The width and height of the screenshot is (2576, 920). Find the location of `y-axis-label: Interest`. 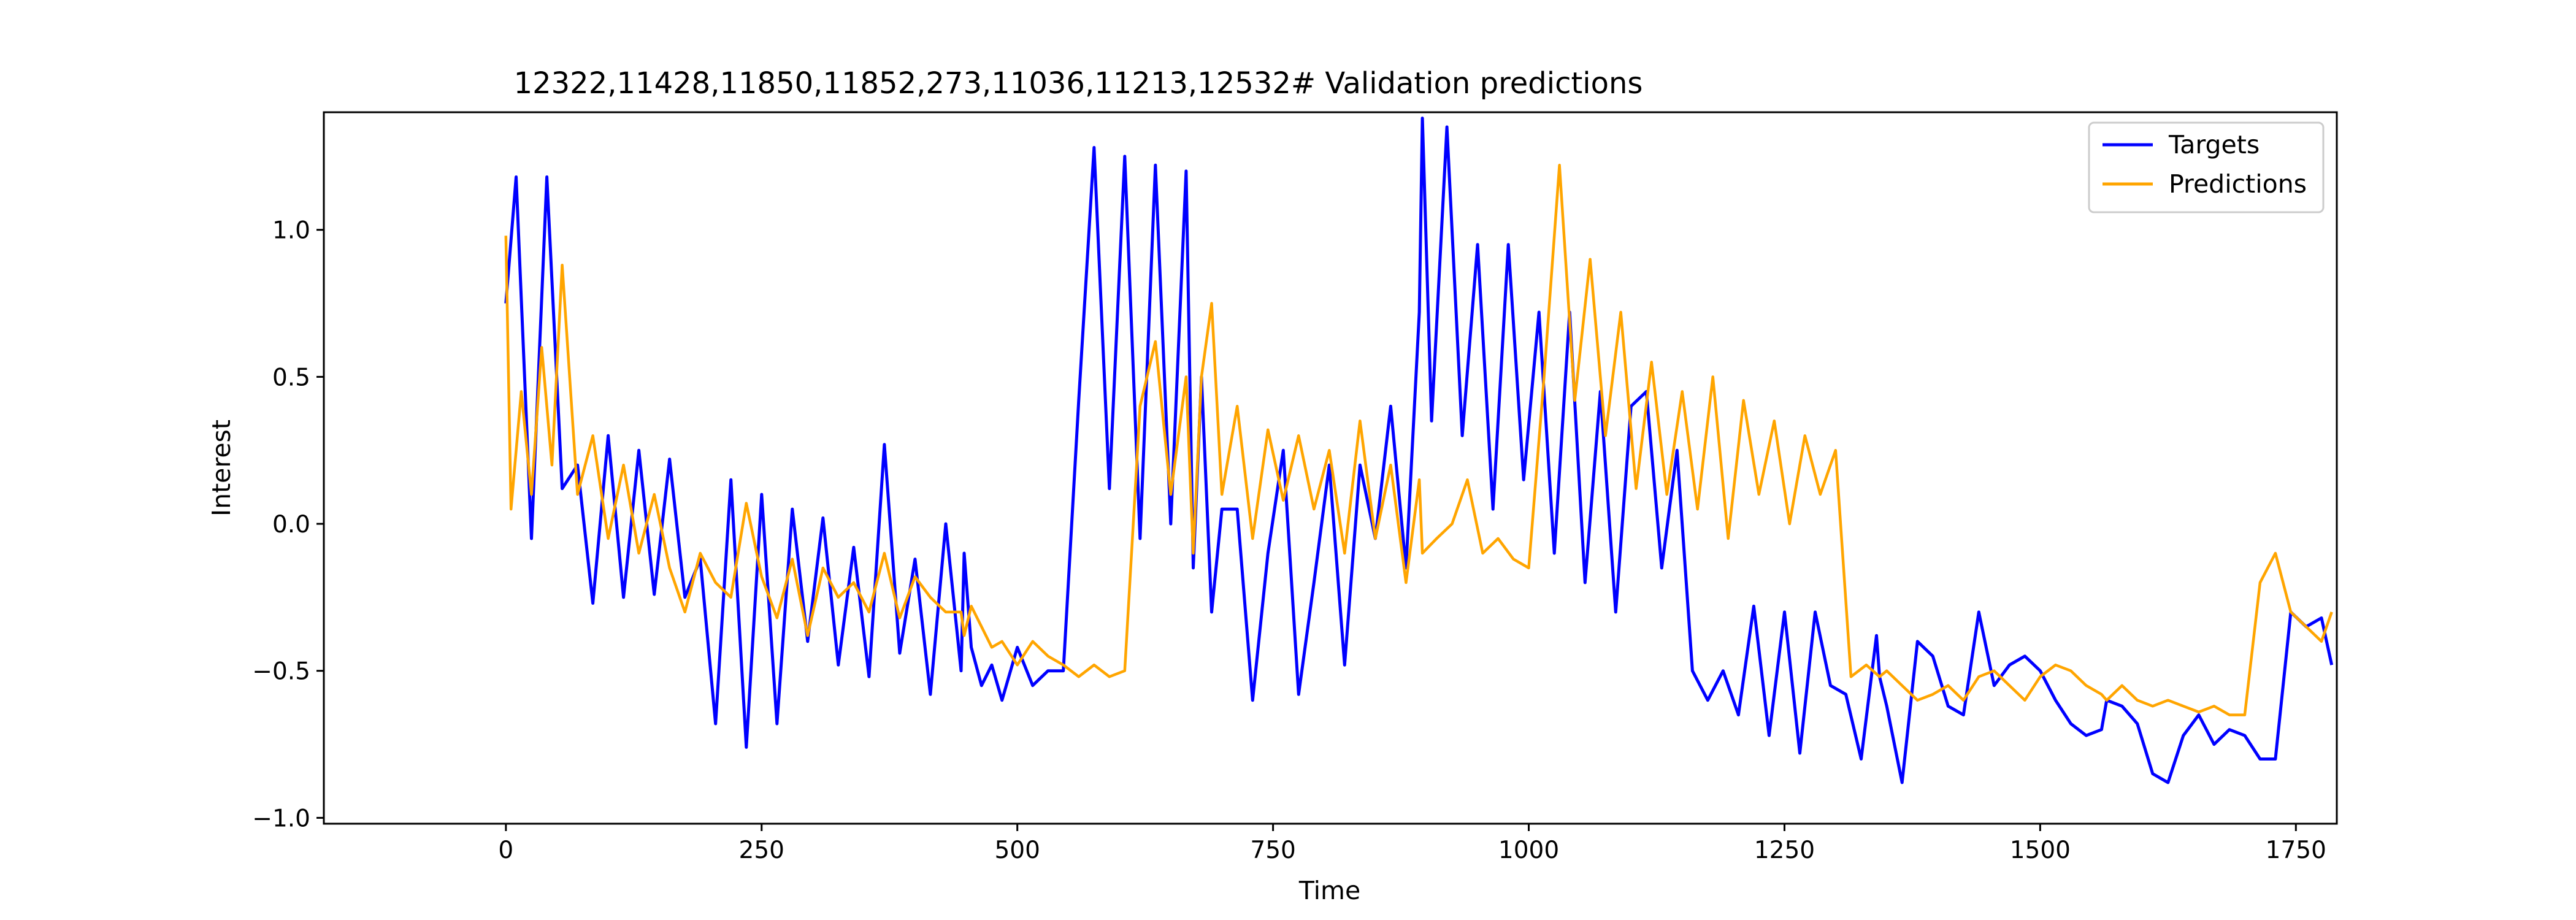

y-axis-label: Interest is located at coordinates (221, 468).